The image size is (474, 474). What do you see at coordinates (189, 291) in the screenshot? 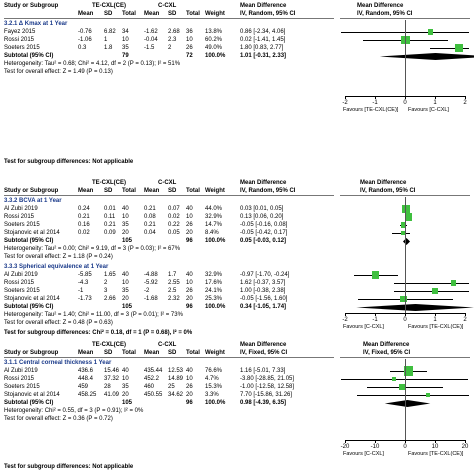
I see `total-c-cell: 26` at bounding box center [189, 291].